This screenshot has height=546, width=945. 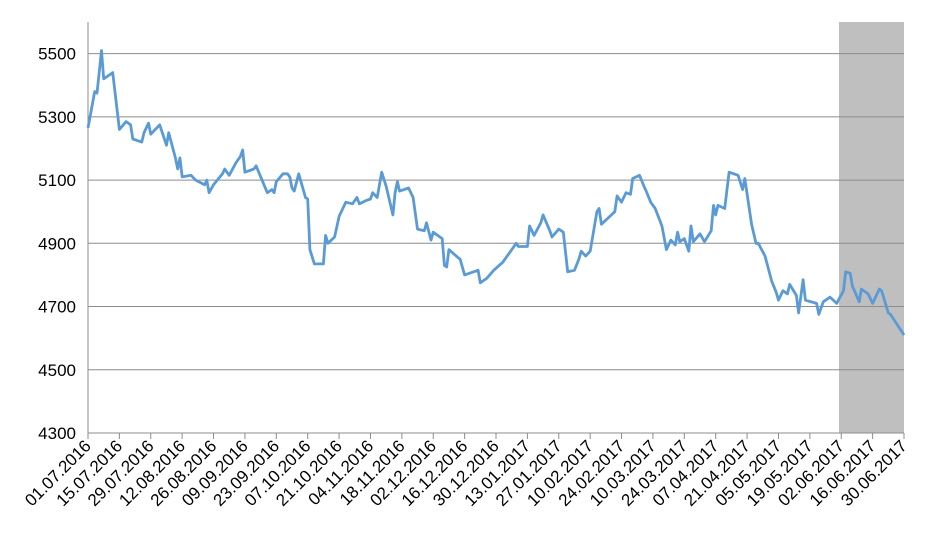 I want to click on y-tick-label: 4900, so click(x=57, y=243).